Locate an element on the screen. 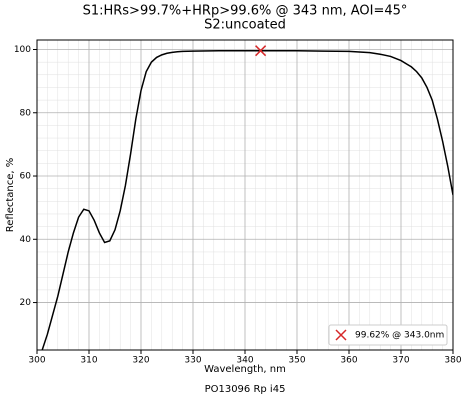 The width and height of the screenshot is (465, 400). x-axis-label: Wavelength, nm is located at coordinates (245, 369).